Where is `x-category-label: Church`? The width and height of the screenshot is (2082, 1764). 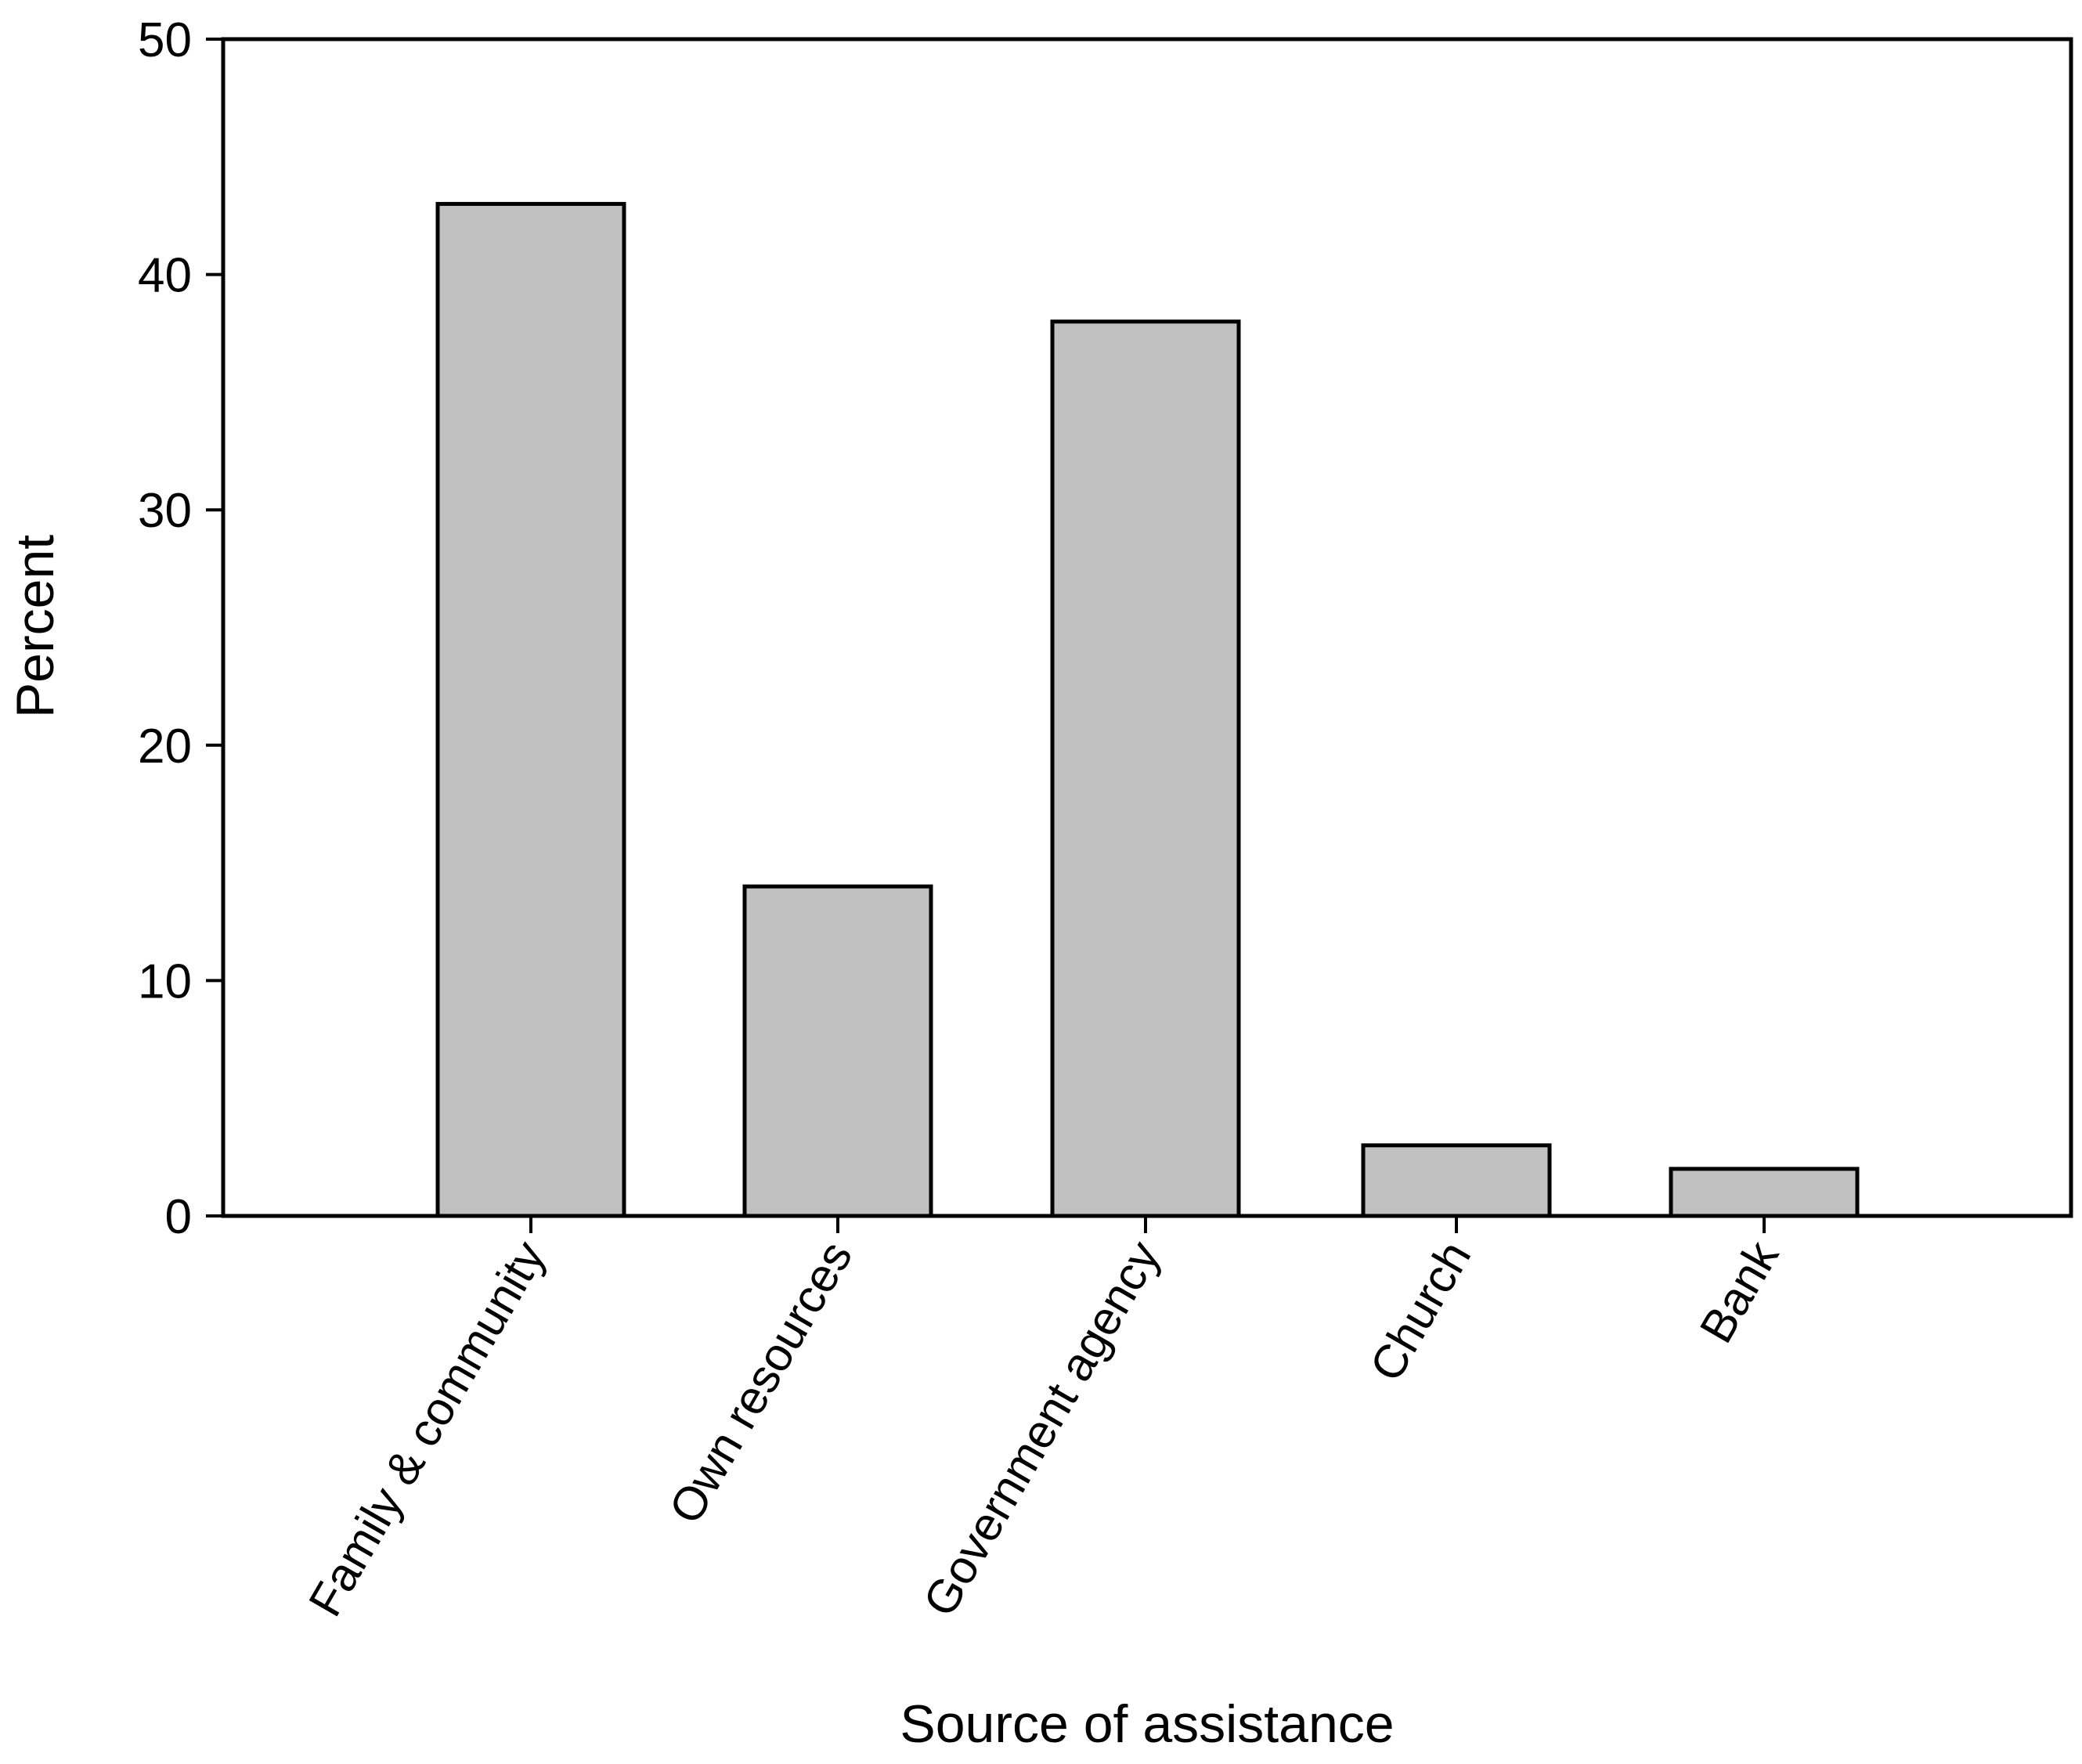 x-category-label: Church is located at coordinates (1420, 1311).